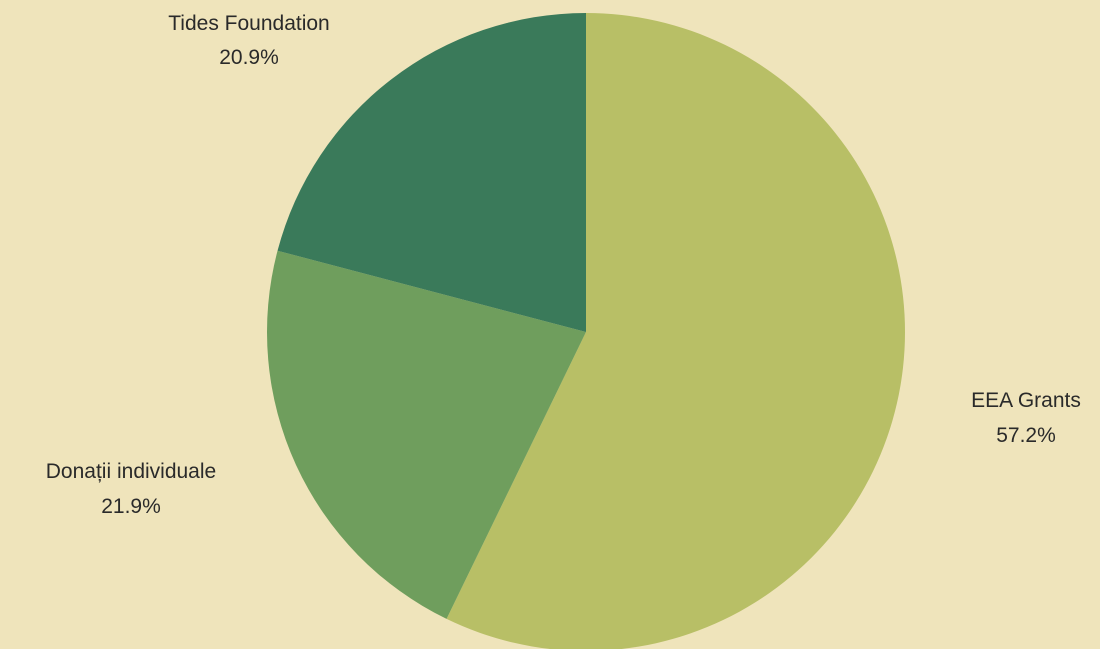 The width and height of the screenshot is (1100, 649). Describe the element at coordinates (249, 57) in the screenshot. I see `slice-percent-3: 20.9%` at that location.